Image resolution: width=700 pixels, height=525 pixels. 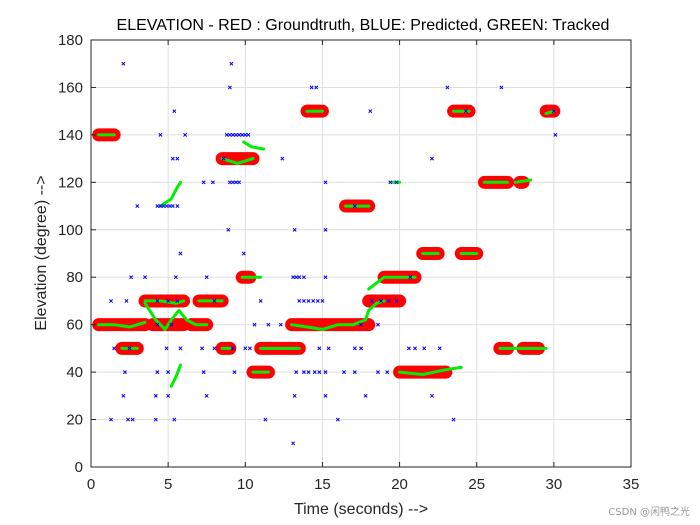 What do you see at coordinates (74, 420) in the screenshot?
I see `y-tick-label: 20` at bounding box center [74, 420].